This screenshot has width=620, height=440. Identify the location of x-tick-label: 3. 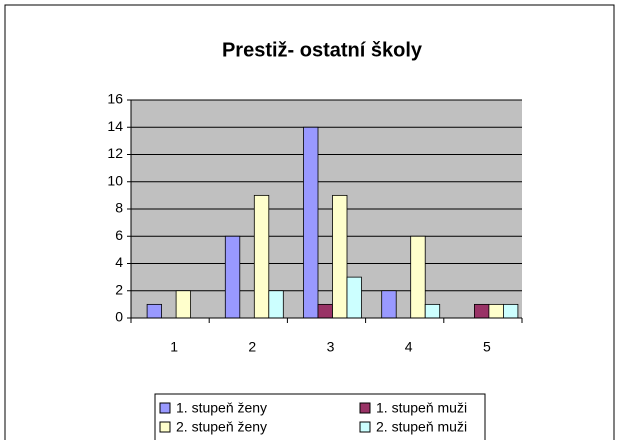
(331, 347).